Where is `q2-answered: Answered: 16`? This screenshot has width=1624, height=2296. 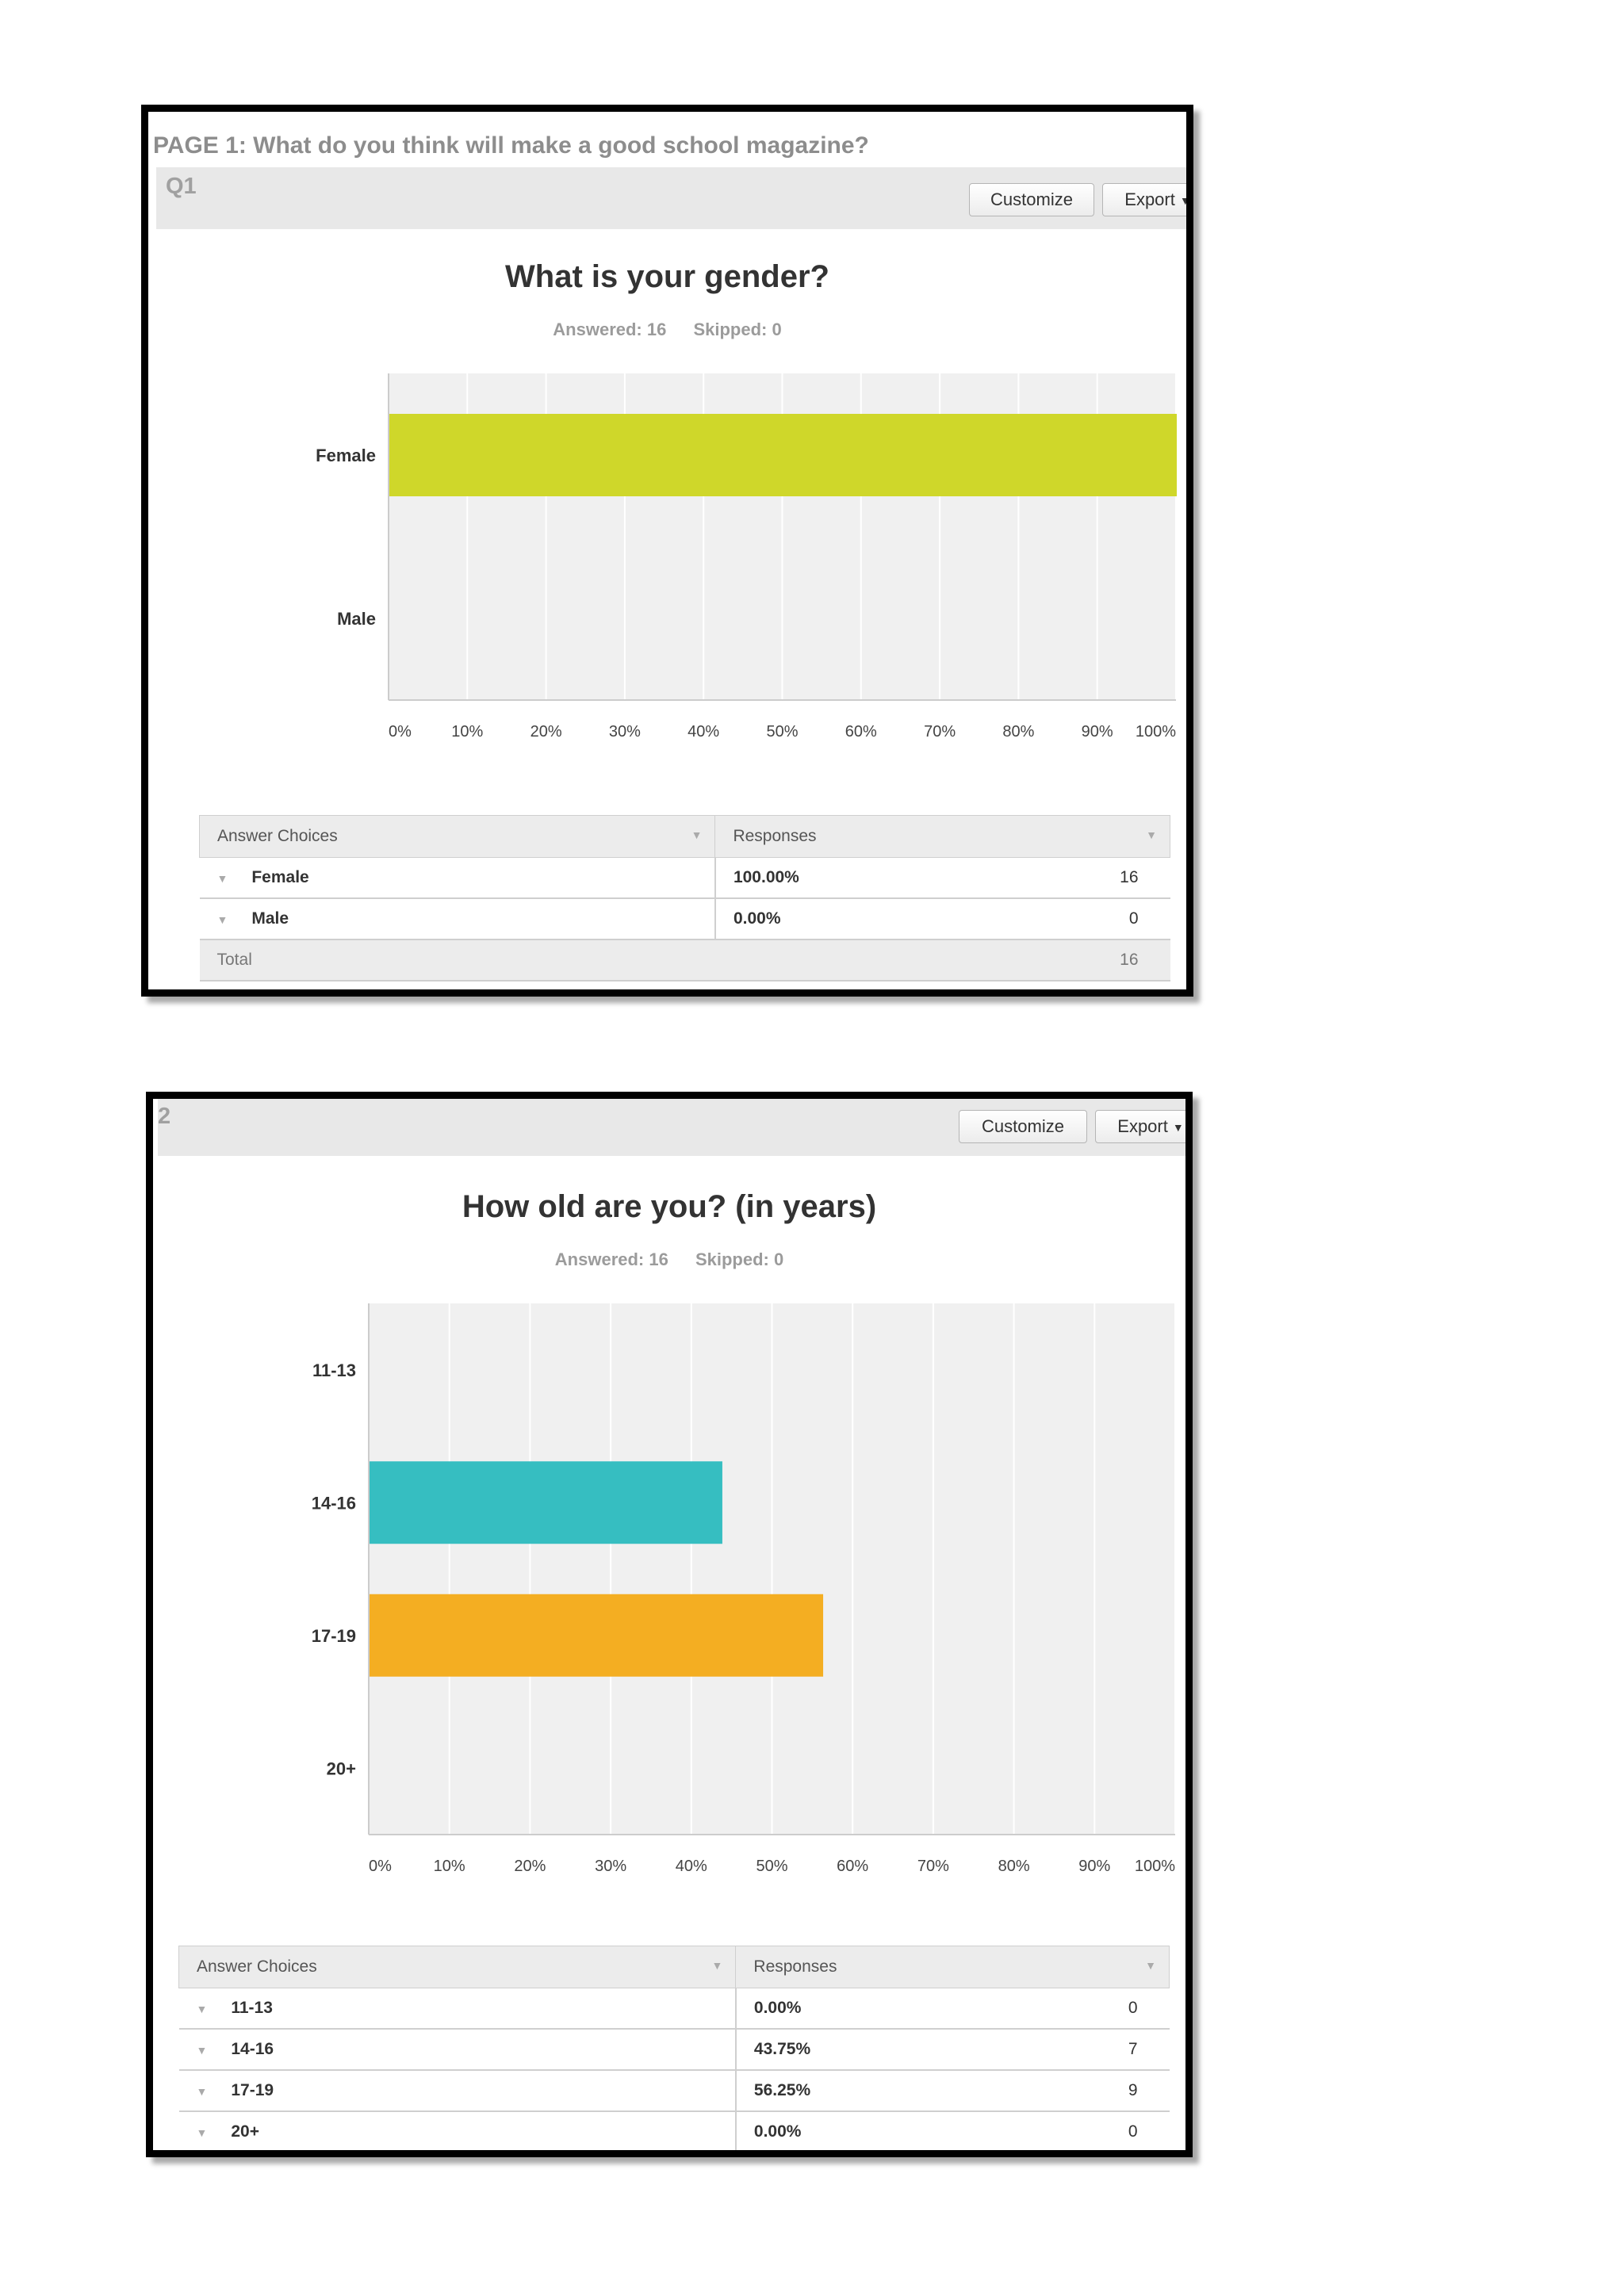
q2-answered: Answered: 16 is located at coordinates (611, 1259).